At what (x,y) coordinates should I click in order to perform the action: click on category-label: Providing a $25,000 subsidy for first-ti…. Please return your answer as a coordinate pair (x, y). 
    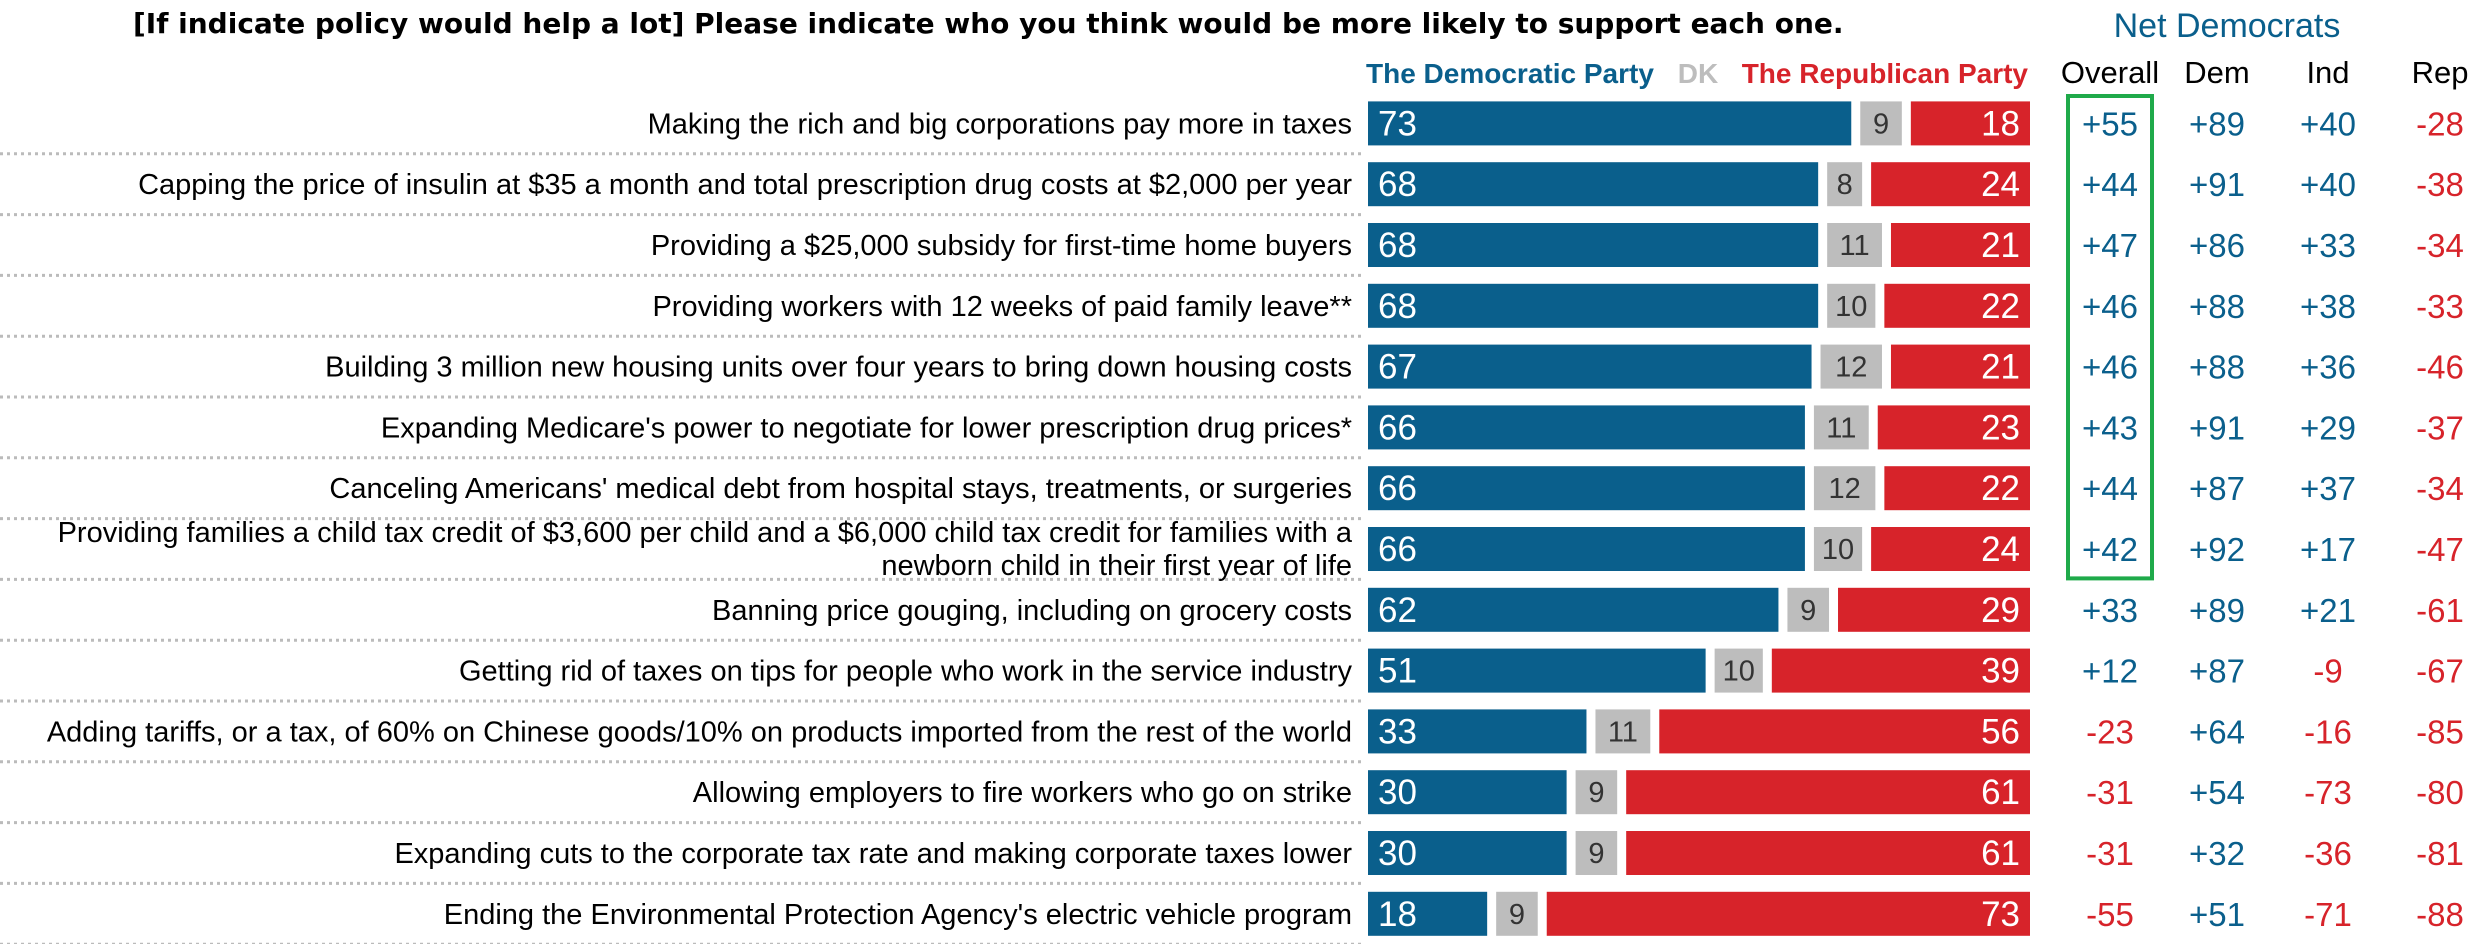
    Looking at the image, I should click on (1001, 246).